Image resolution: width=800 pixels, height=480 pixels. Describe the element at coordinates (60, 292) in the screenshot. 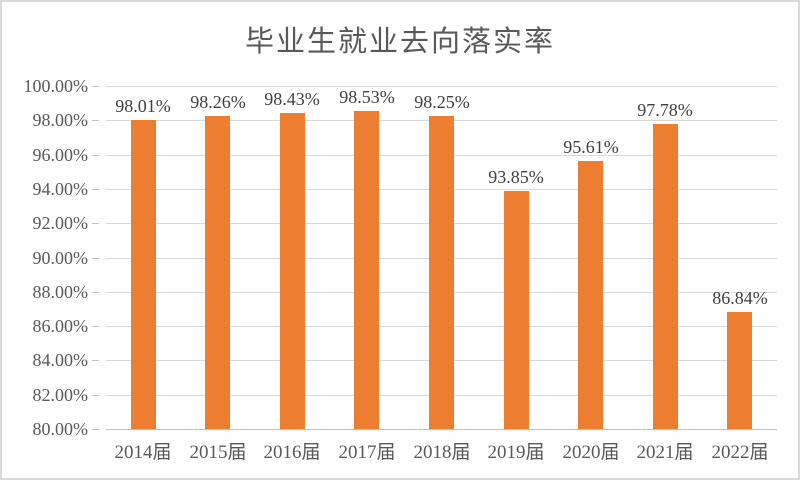

I see `y-axis-tick-label: 88.00%` at that location.